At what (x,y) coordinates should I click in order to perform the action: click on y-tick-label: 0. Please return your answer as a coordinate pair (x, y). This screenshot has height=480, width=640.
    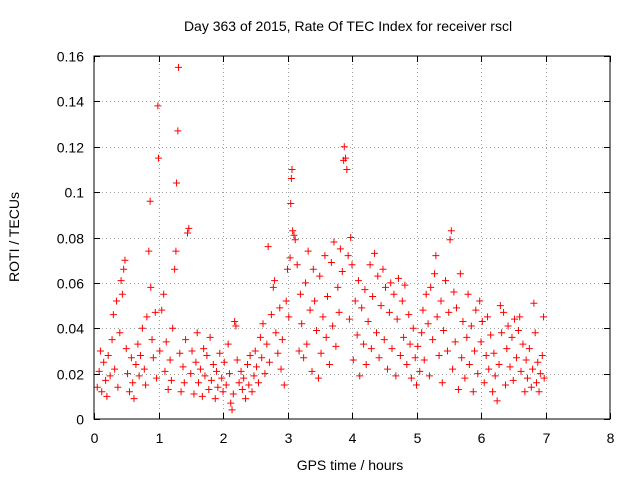
    Looking at the image, I should click on (80, 420).